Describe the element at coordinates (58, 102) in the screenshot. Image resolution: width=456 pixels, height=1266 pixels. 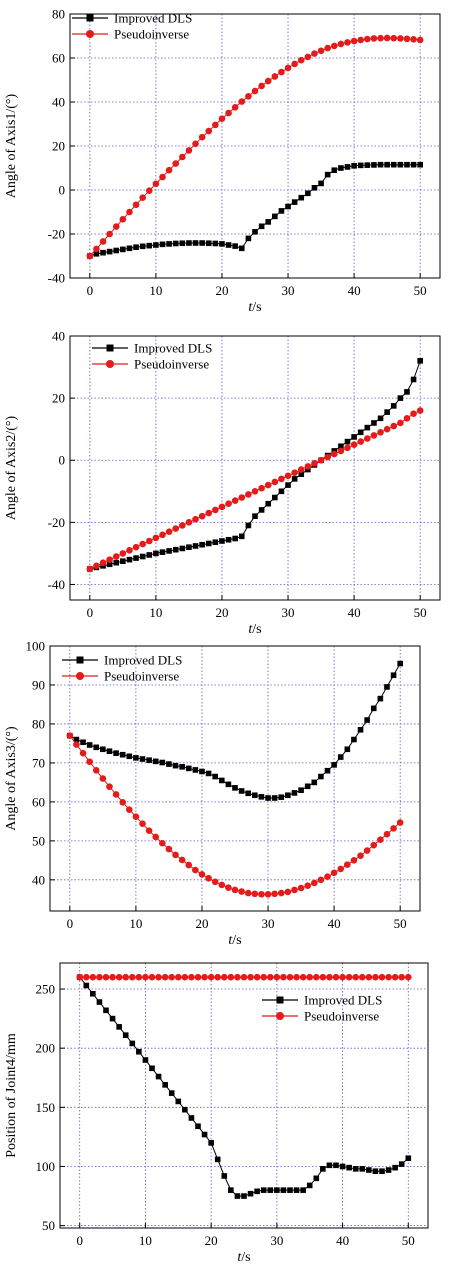
I see `y-tick-label: 40` at that location.